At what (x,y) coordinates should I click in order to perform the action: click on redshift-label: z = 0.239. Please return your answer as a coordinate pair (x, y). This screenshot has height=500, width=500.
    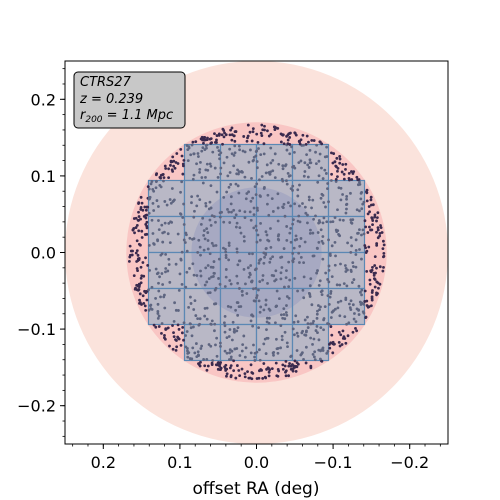
    Looking at the image, I should click on (111, 99).